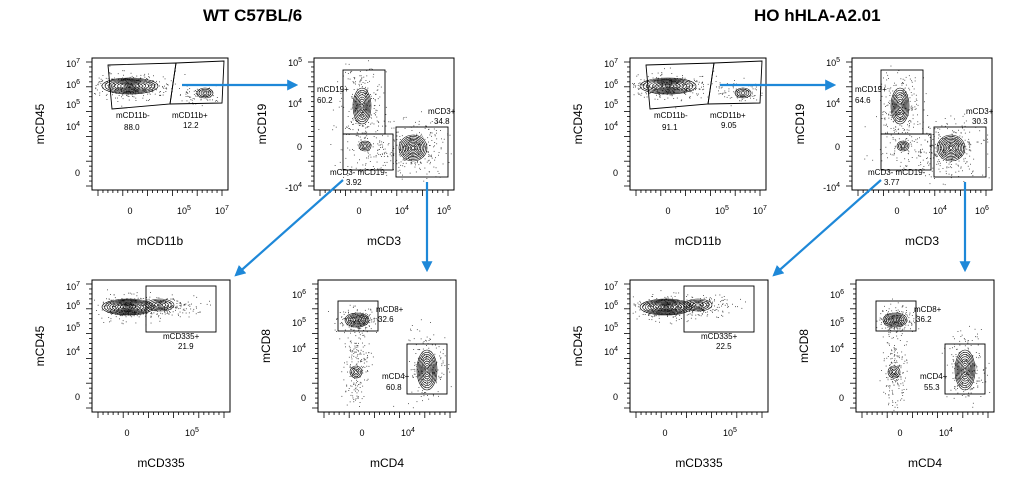 Image resolution: width=1028 pixels, height=484 pixels. I want to click on gate-percent: 21.9, so click(186, 346).